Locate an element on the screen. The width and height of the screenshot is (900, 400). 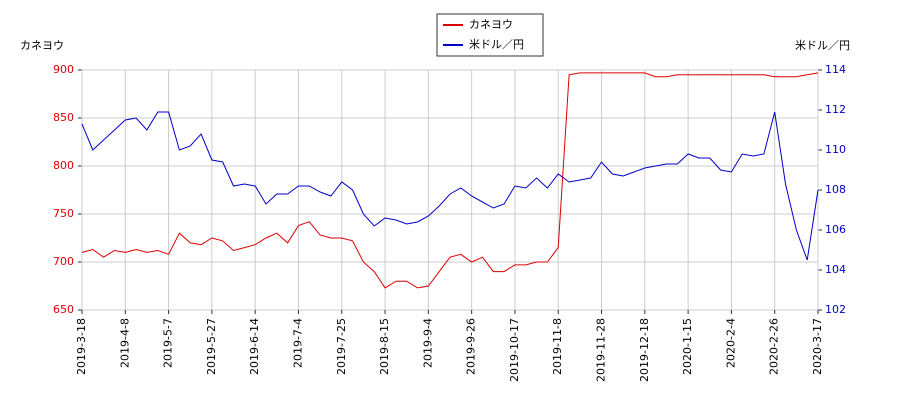
x-tick-label: 2019-9-4 is located at coordinates (427, 343).